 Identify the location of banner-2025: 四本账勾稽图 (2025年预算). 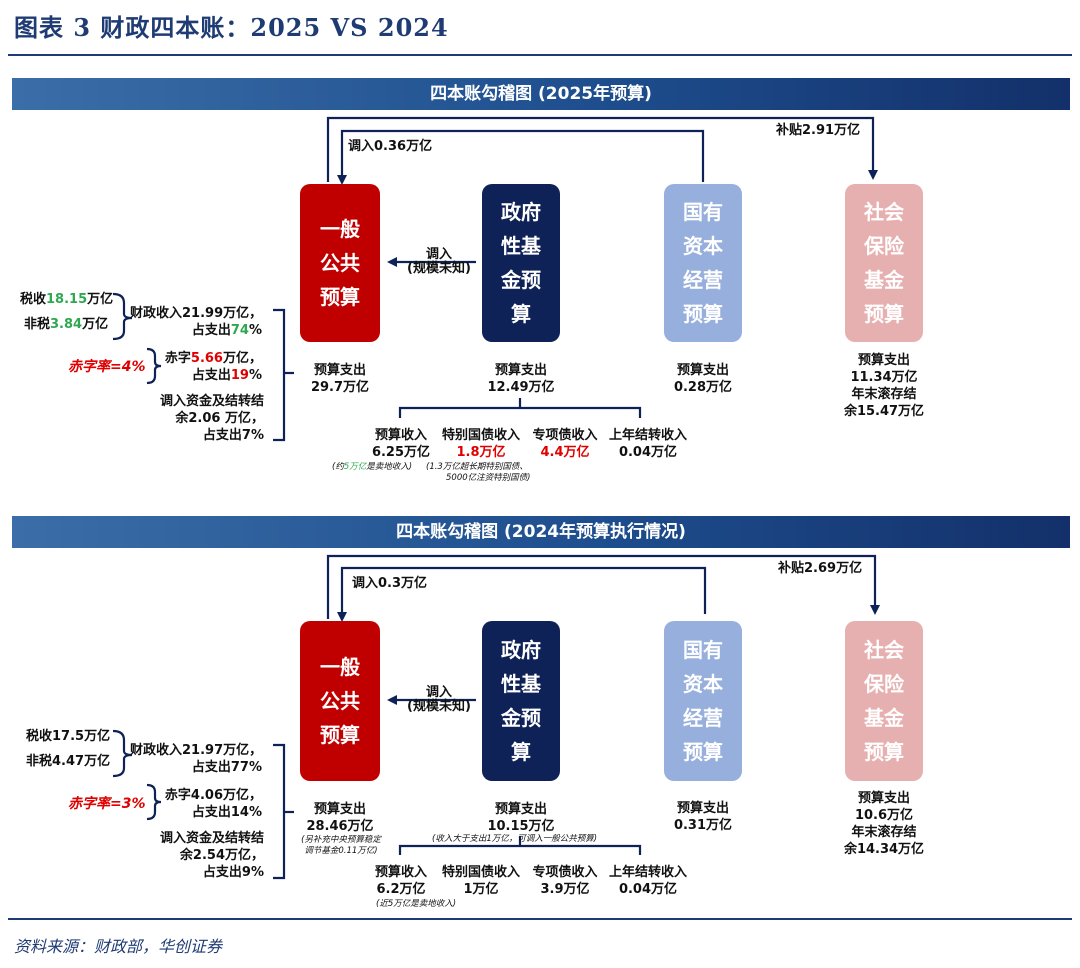
(541, 94).